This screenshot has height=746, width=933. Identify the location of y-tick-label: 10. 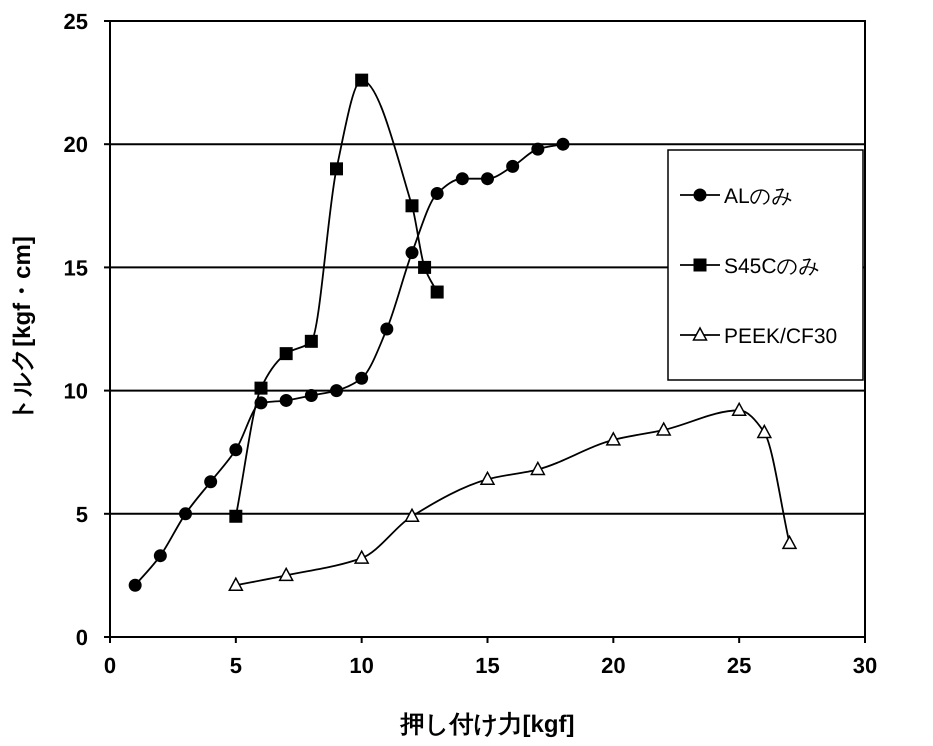
(76, 391).